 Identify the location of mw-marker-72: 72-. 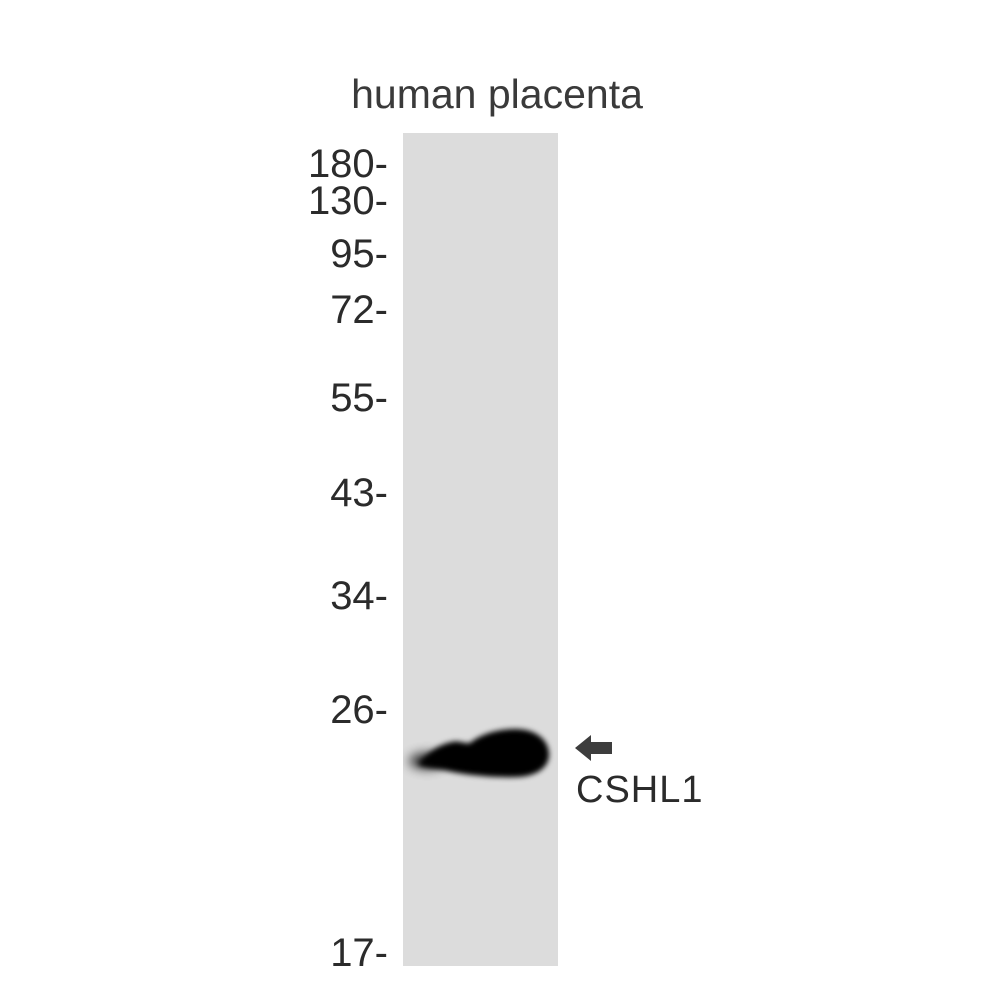
(359, 310).